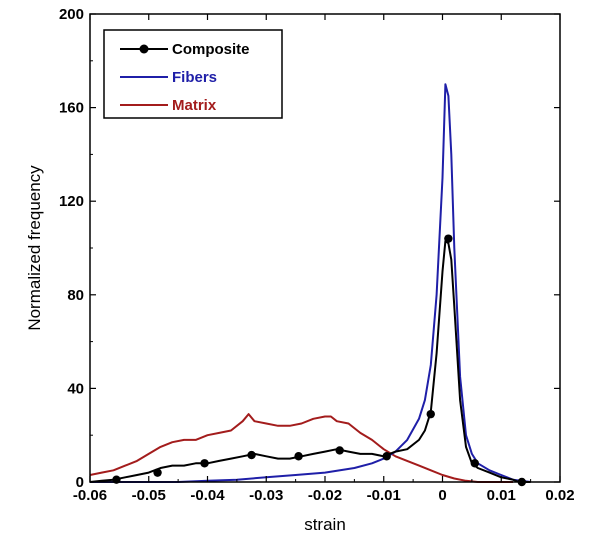 The image size is (590, 545). What do you see at coordinates (71, 201) in the screenshot?
I see `y-tick-label: 120` at bounding box center [71, 201].